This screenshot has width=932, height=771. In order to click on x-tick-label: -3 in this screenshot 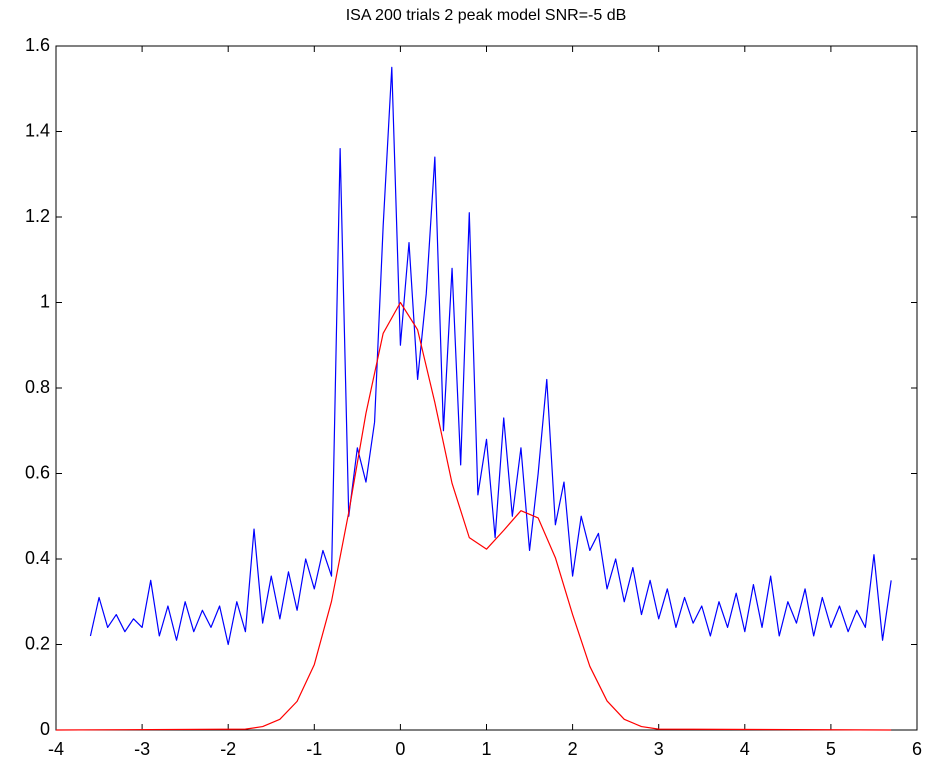, I will do `click(142, 749)`.